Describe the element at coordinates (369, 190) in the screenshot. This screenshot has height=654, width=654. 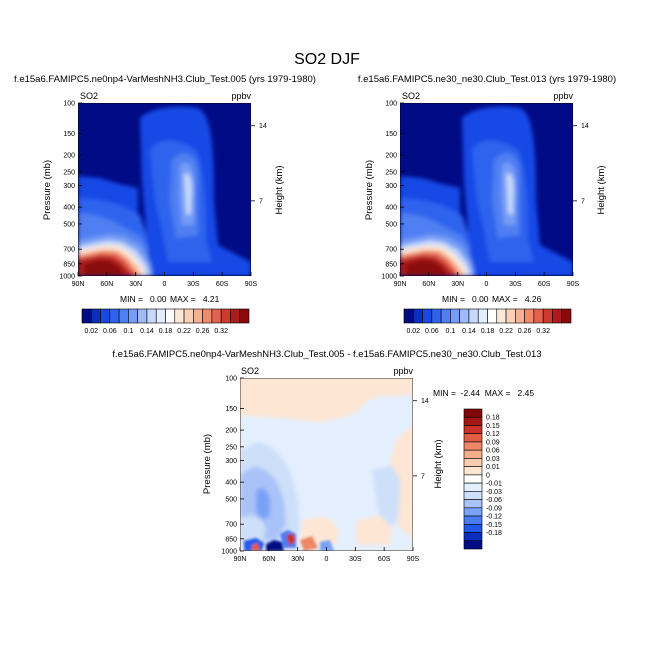
I see `panel-right-ylabel: Pressure (mb)` at that location.